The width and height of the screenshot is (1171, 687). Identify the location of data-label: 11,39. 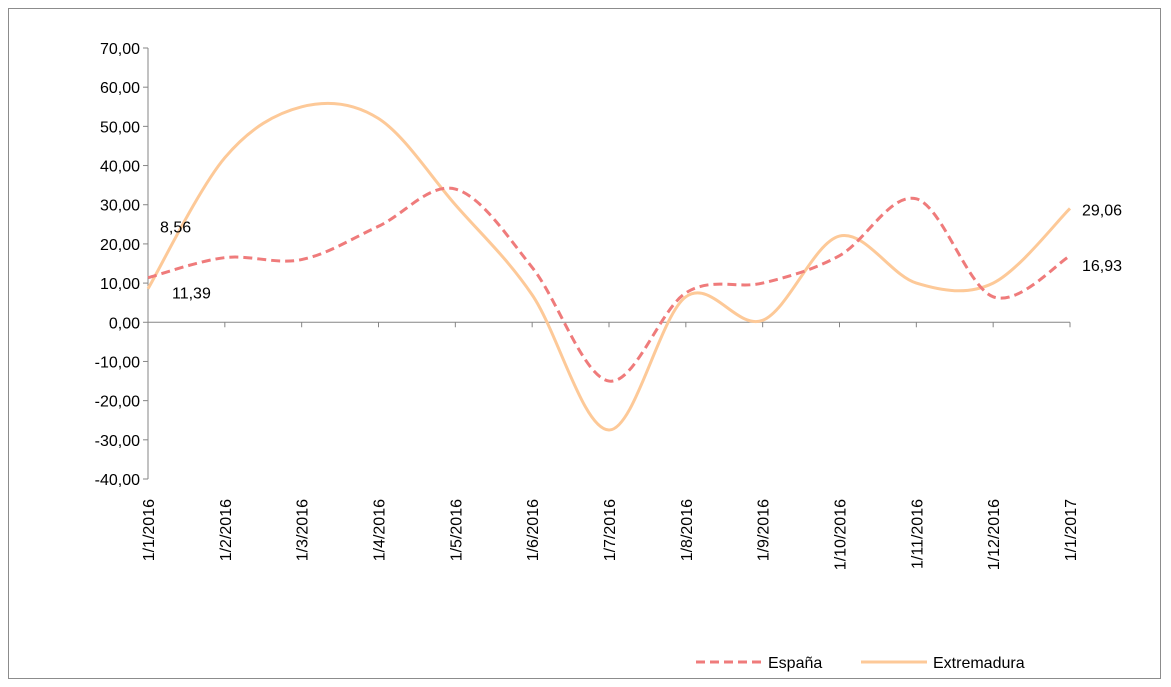
(191, 294).